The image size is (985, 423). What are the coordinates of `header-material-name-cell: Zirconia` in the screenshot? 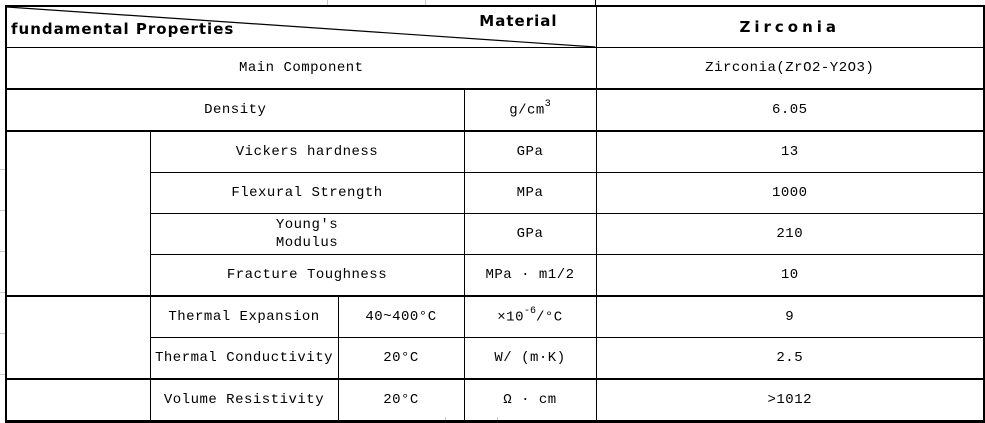 It's located at (790, 26).